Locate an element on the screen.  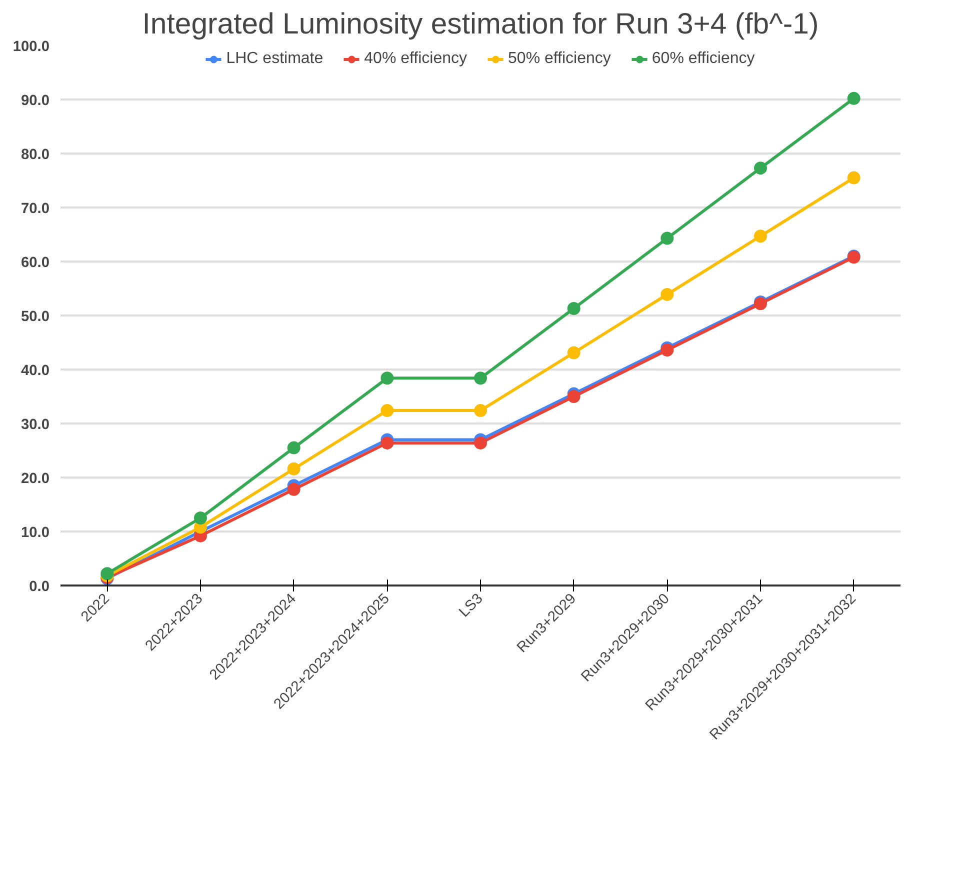
y-tick-label: 100.0 is located at coordinates (31, 47).